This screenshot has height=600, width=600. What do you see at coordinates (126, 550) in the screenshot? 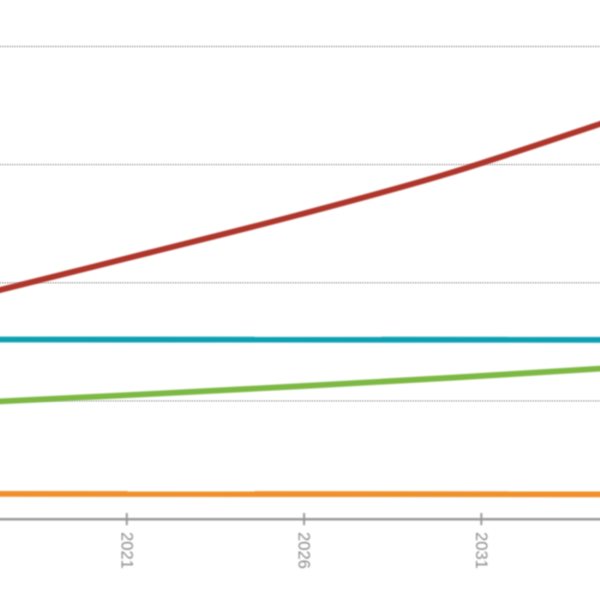
I see `svg-text: 2021` at bounding box center [126, 550].